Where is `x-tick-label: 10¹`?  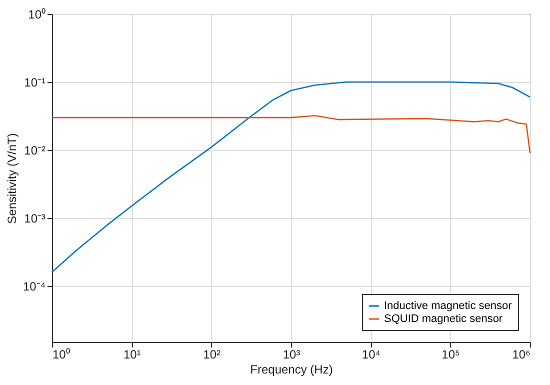
x-tick-label: 10¹ is located at coordinates (132, 355).